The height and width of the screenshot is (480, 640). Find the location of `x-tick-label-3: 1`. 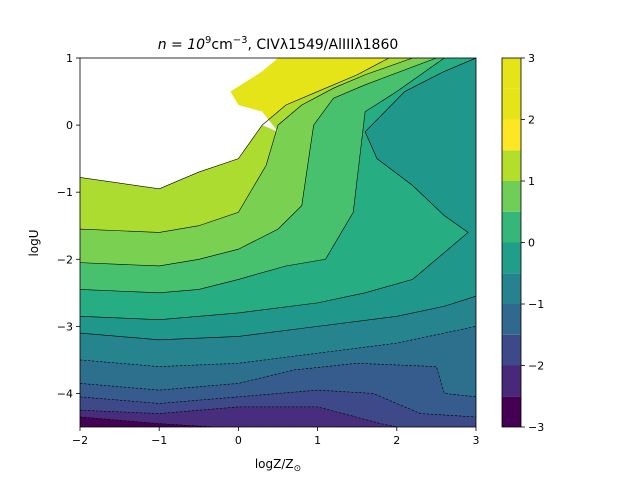

x-tick-label-3: 1 is located at coordinates (317, 440).